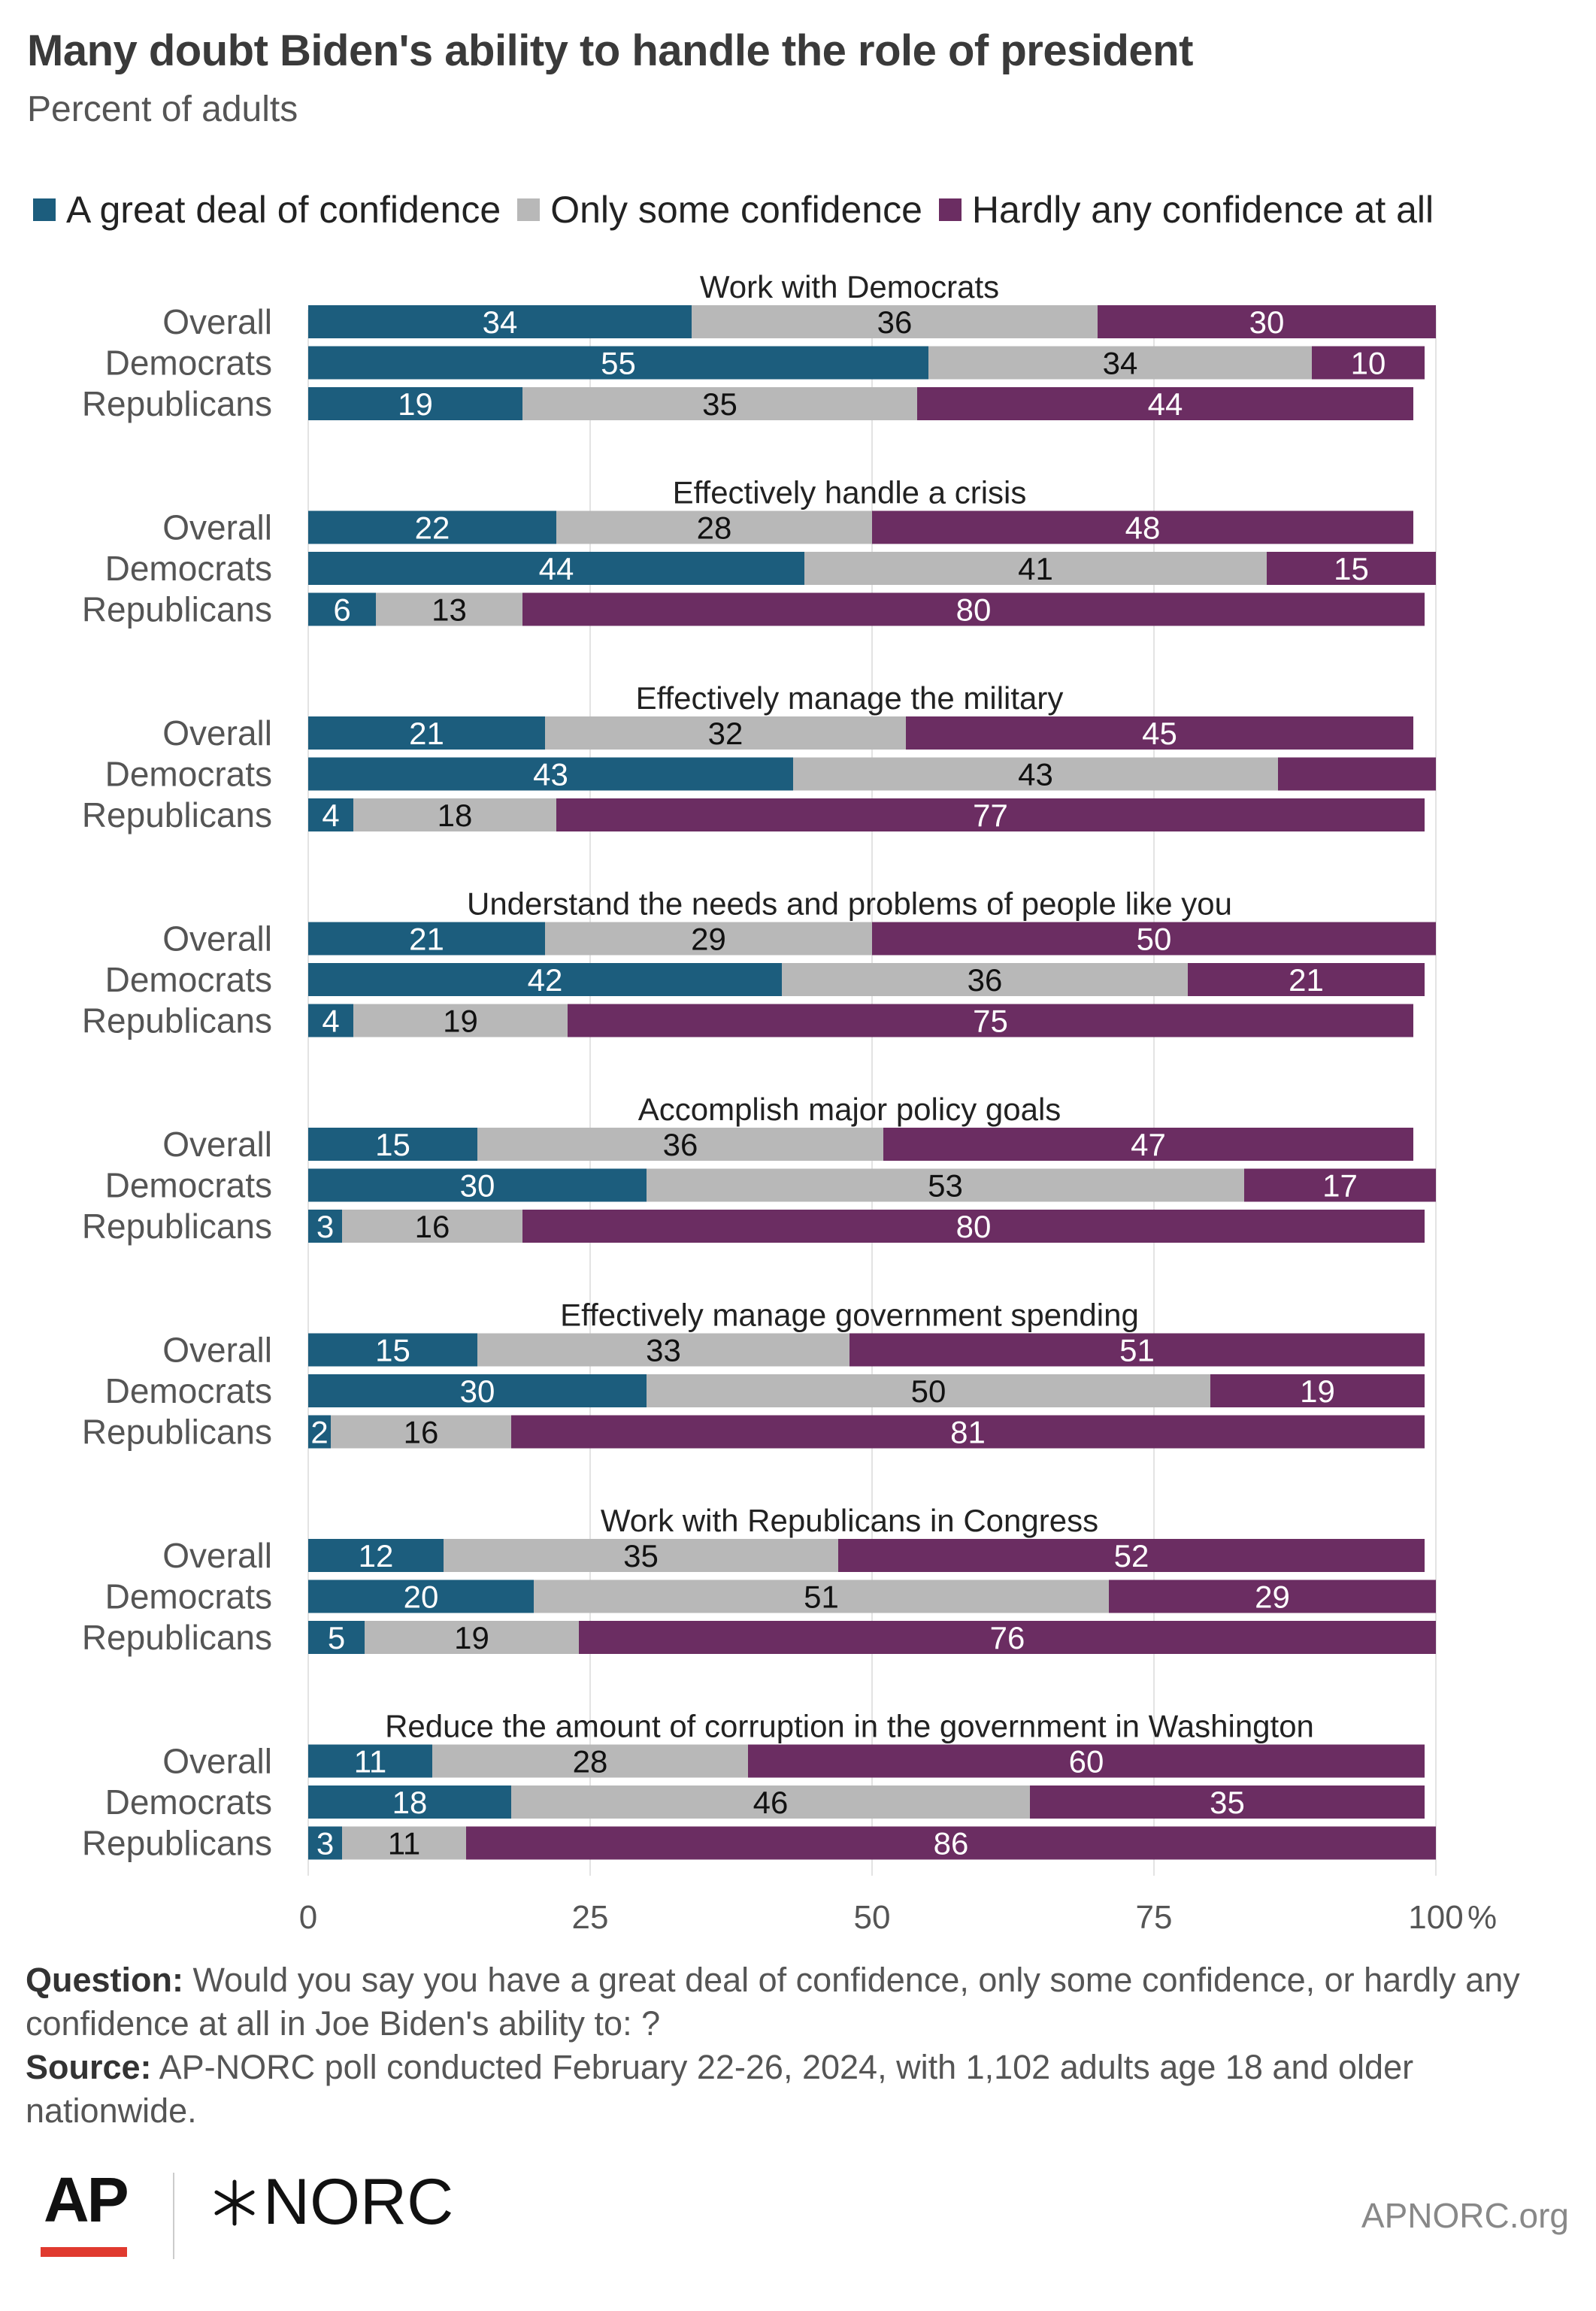  Describe the element at coordinates (1465, 2215) in the screenshot. I see `website-link: APNORC.org` at that location.